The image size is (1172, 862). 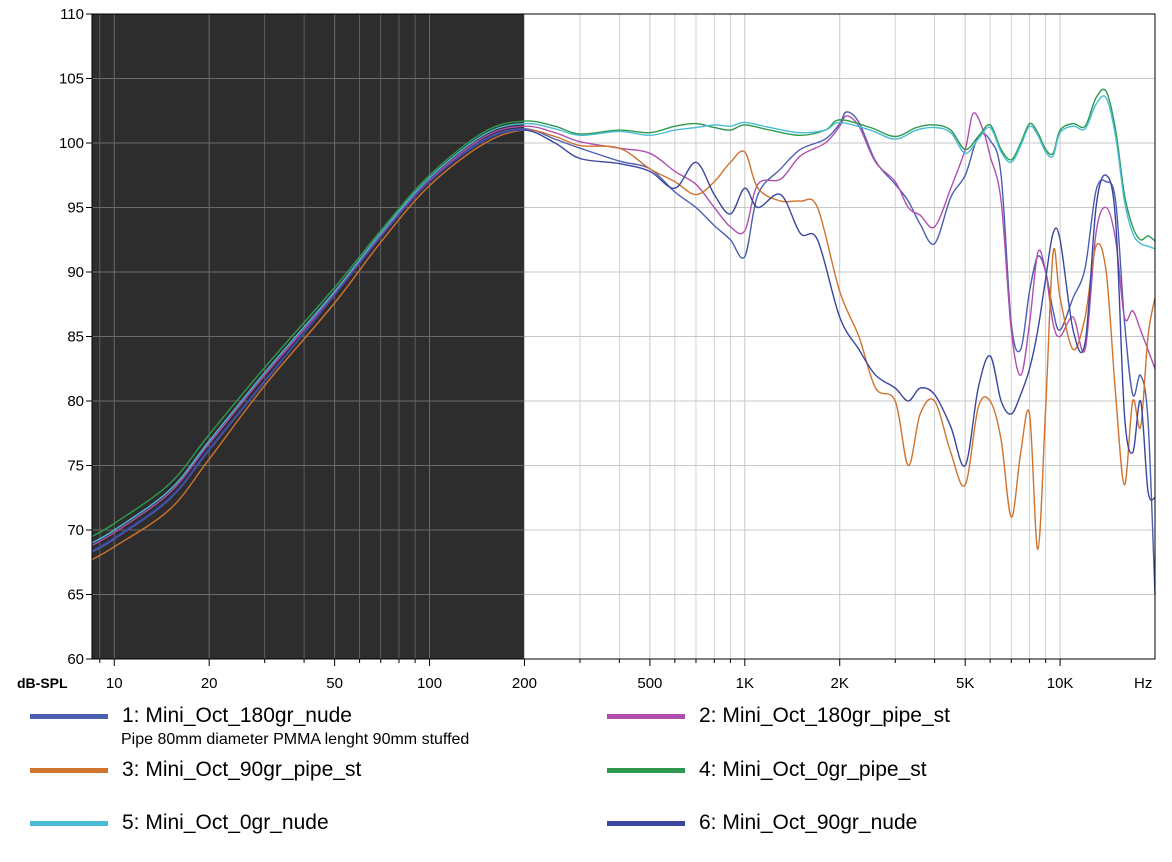 I want to click on y-tick-label: 75, so click(x=75, y=466).